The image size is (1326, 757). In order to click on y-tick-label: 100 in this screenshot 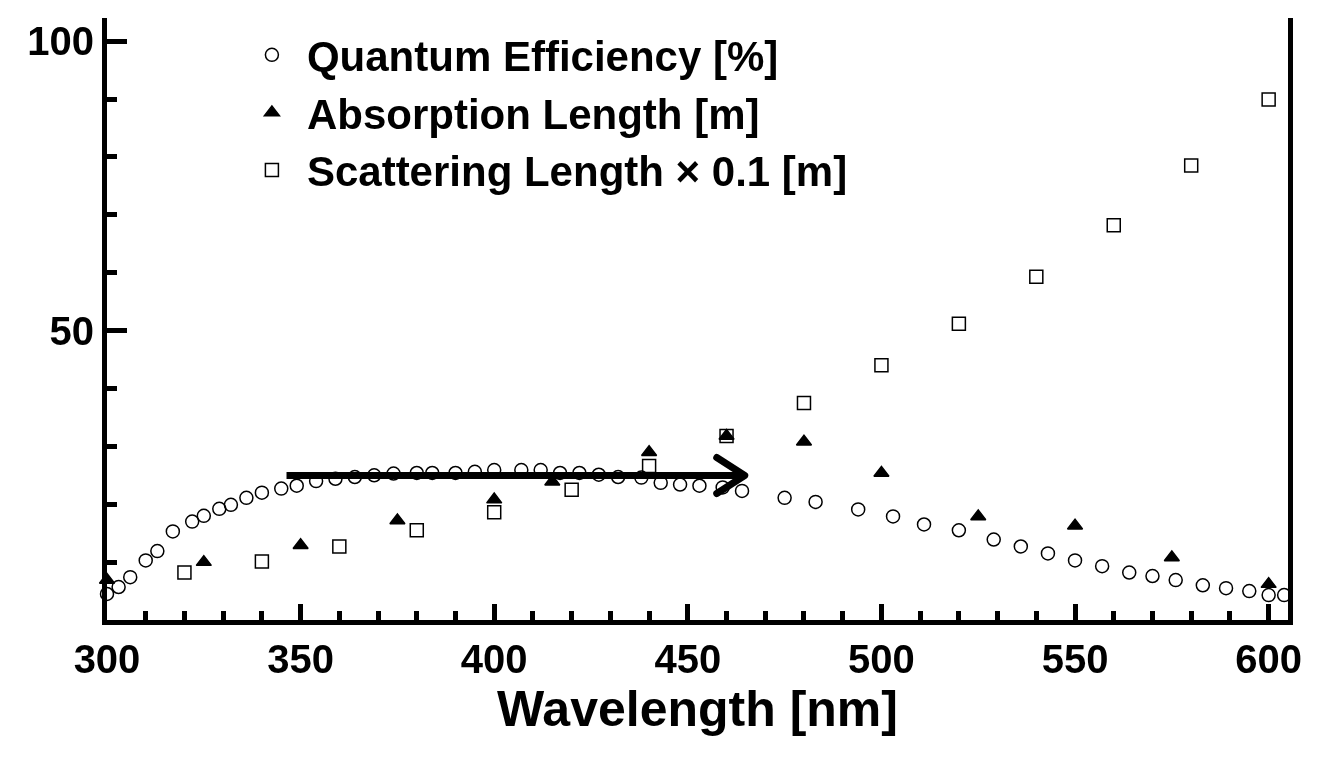, I will do `click(60, 41)`.